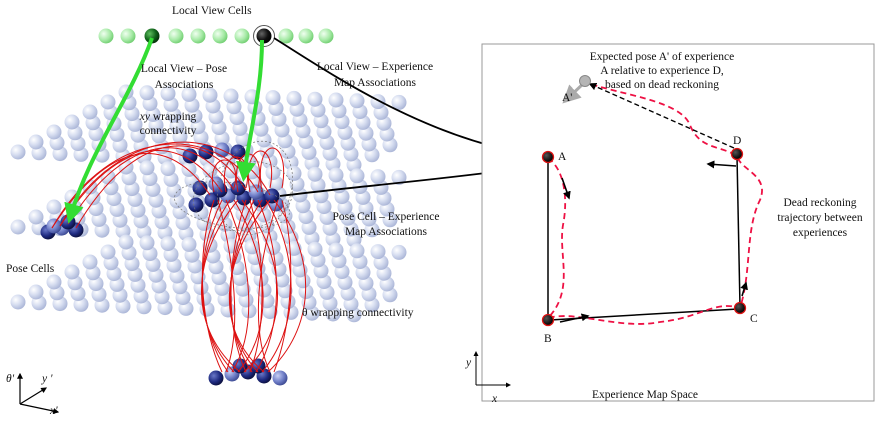 The height and width of the screenshot is (424, 879). I want to click on theta-wrapping-label: θ wrapping connectivity, so click(358, 313).